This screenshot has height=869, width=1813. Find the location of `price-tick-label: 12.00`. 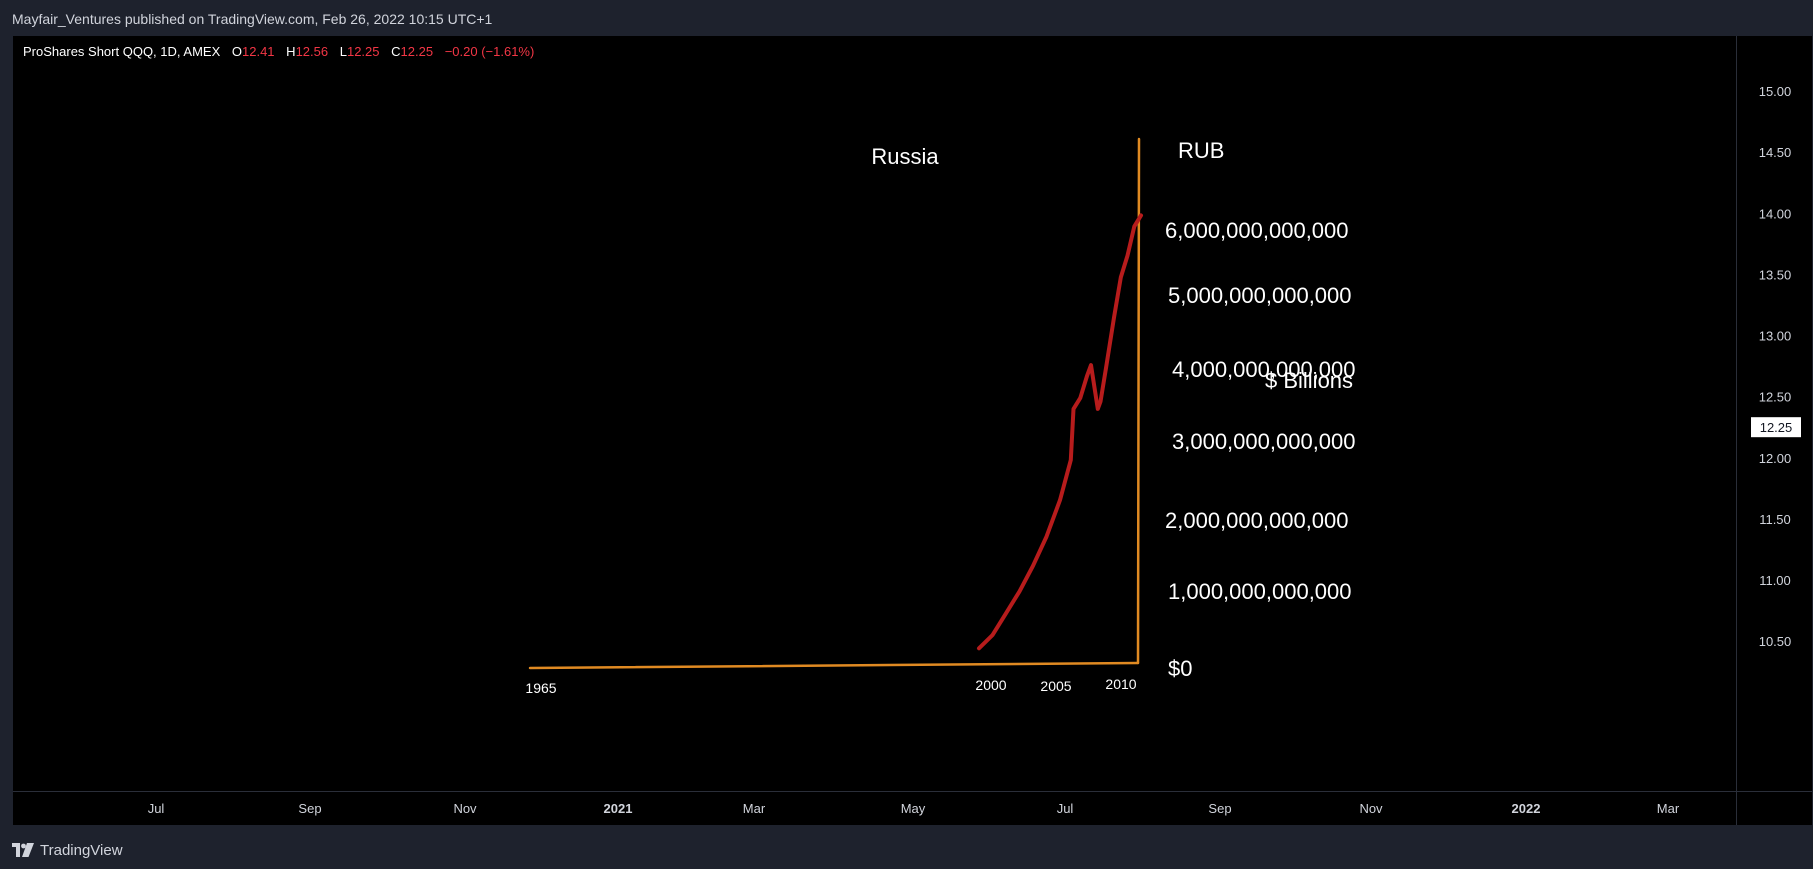

price-tick-label: 12.00 is located at coordinates (1775, 458).